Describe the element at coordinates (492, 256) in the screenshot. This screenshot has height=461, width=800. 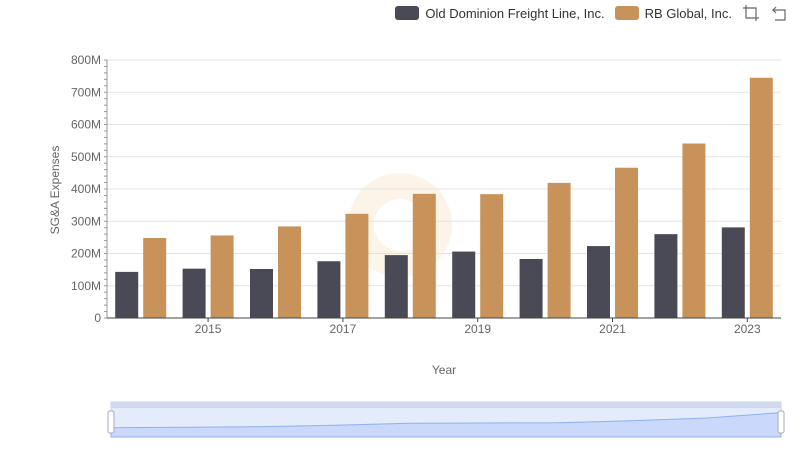
I see `bar-rb-global-2019` at that location.